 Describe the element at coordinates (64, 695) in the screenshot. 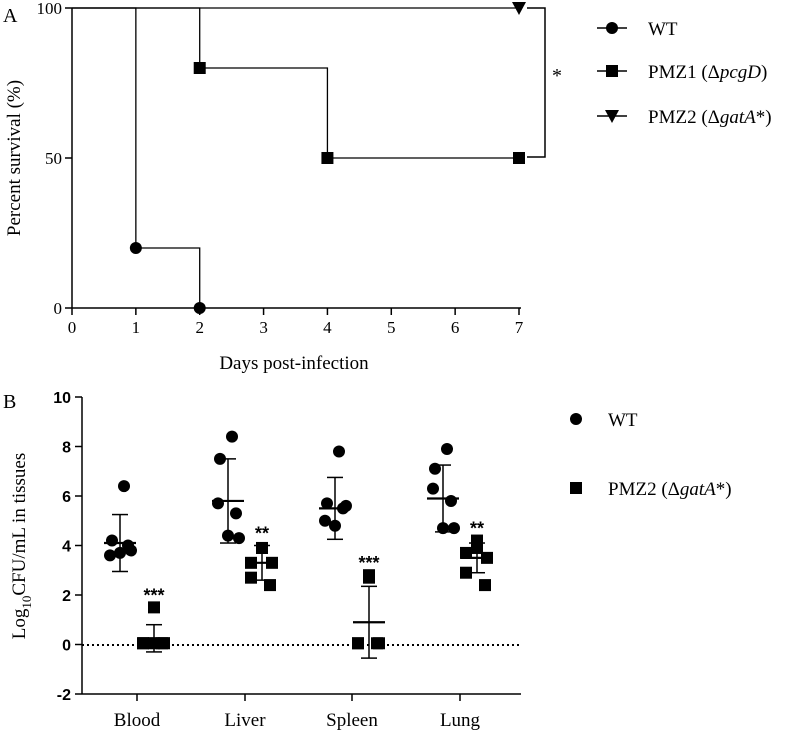

I see `y-tick-label: -2` at that location.